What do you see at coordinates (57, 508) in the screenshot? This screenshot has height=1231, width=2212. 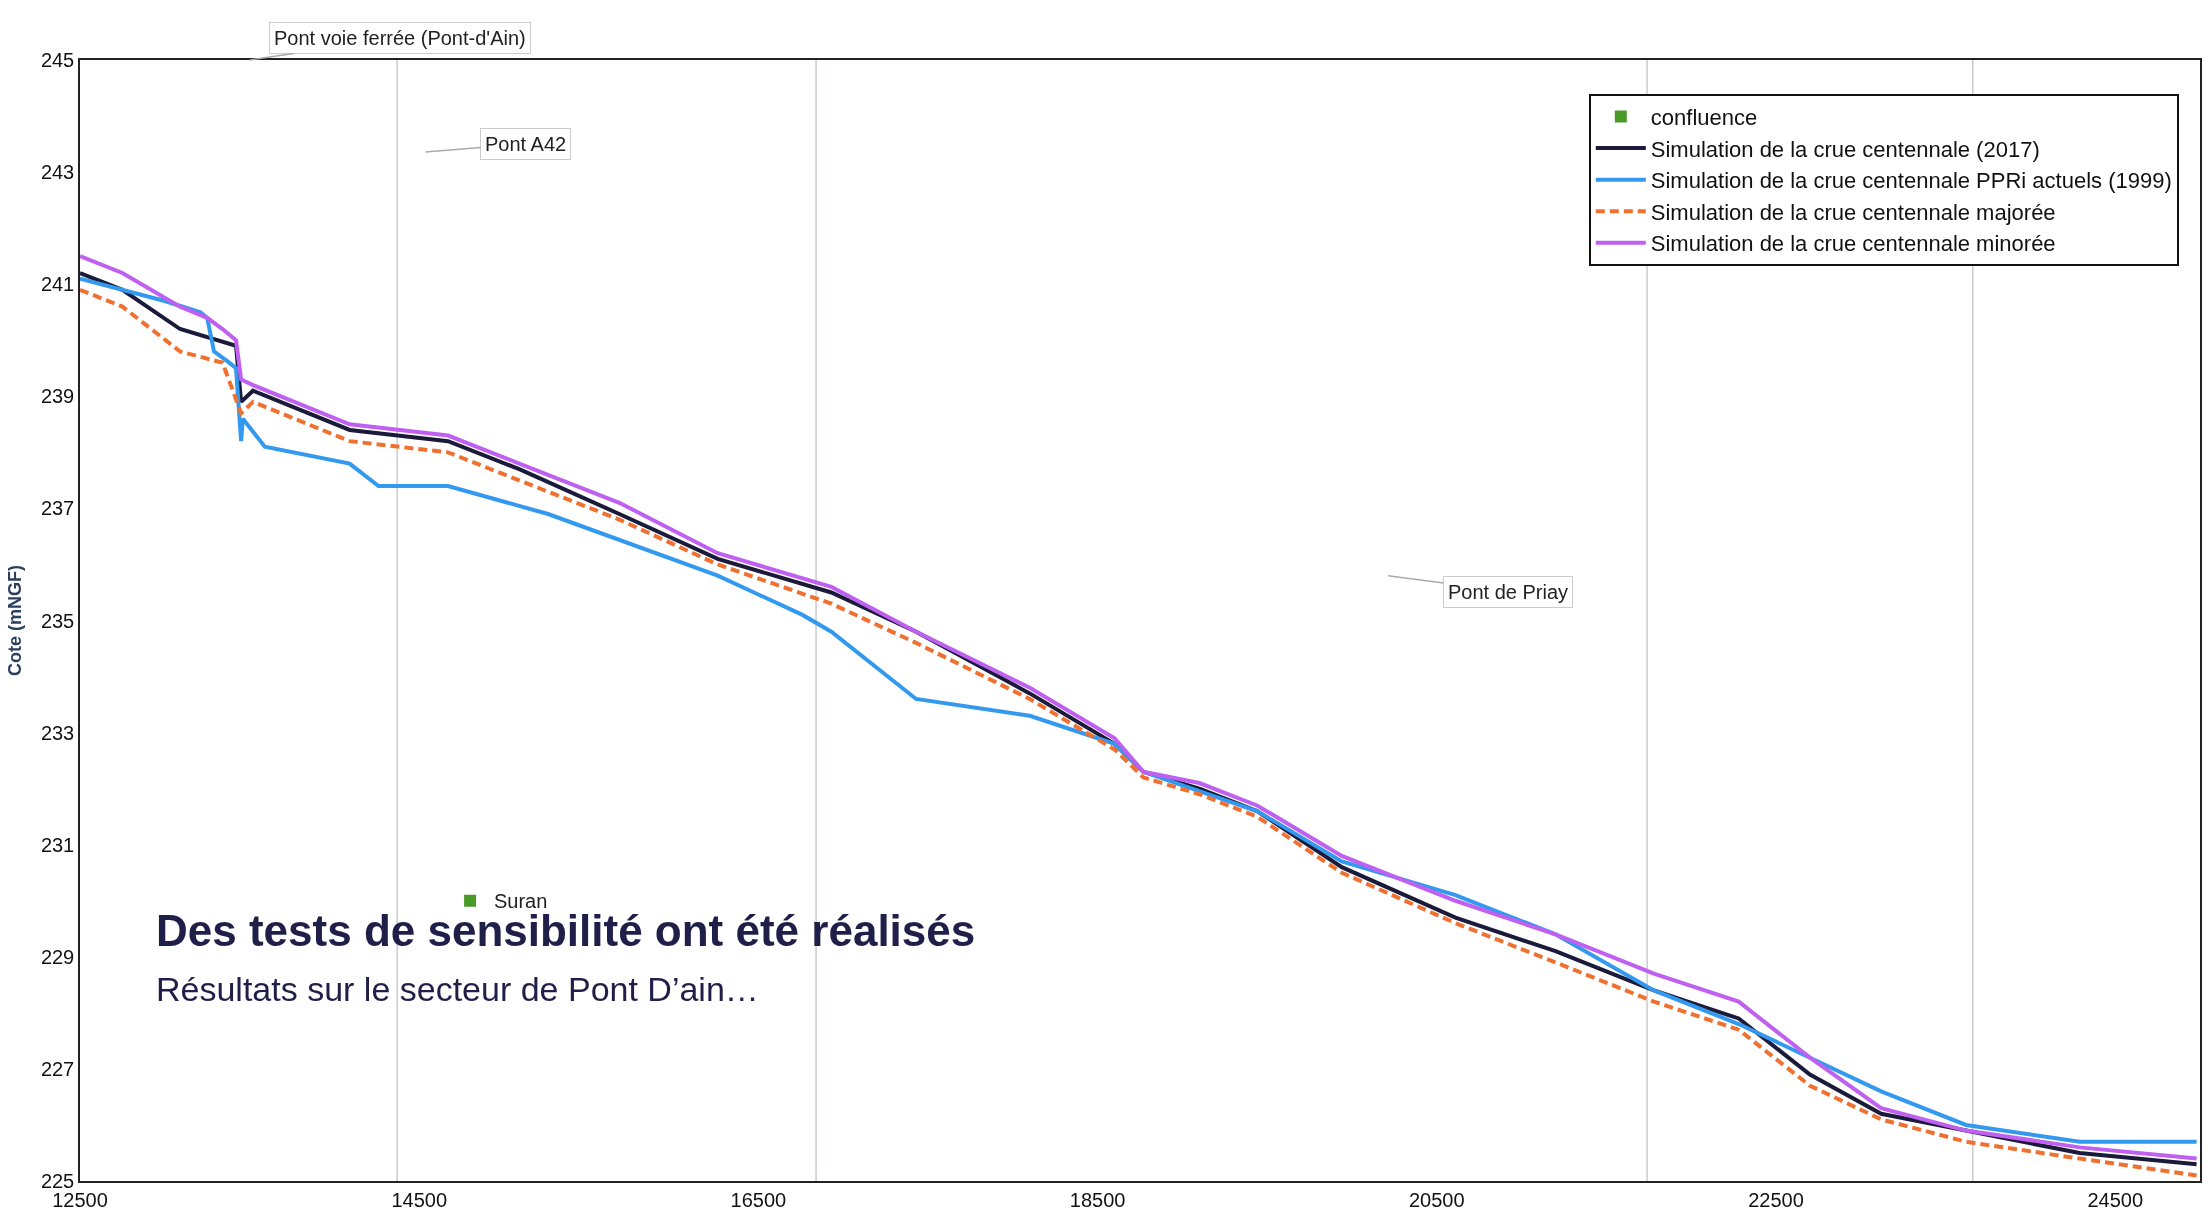 I see `y-tick-label: 237` at bounding box center [57, 508].